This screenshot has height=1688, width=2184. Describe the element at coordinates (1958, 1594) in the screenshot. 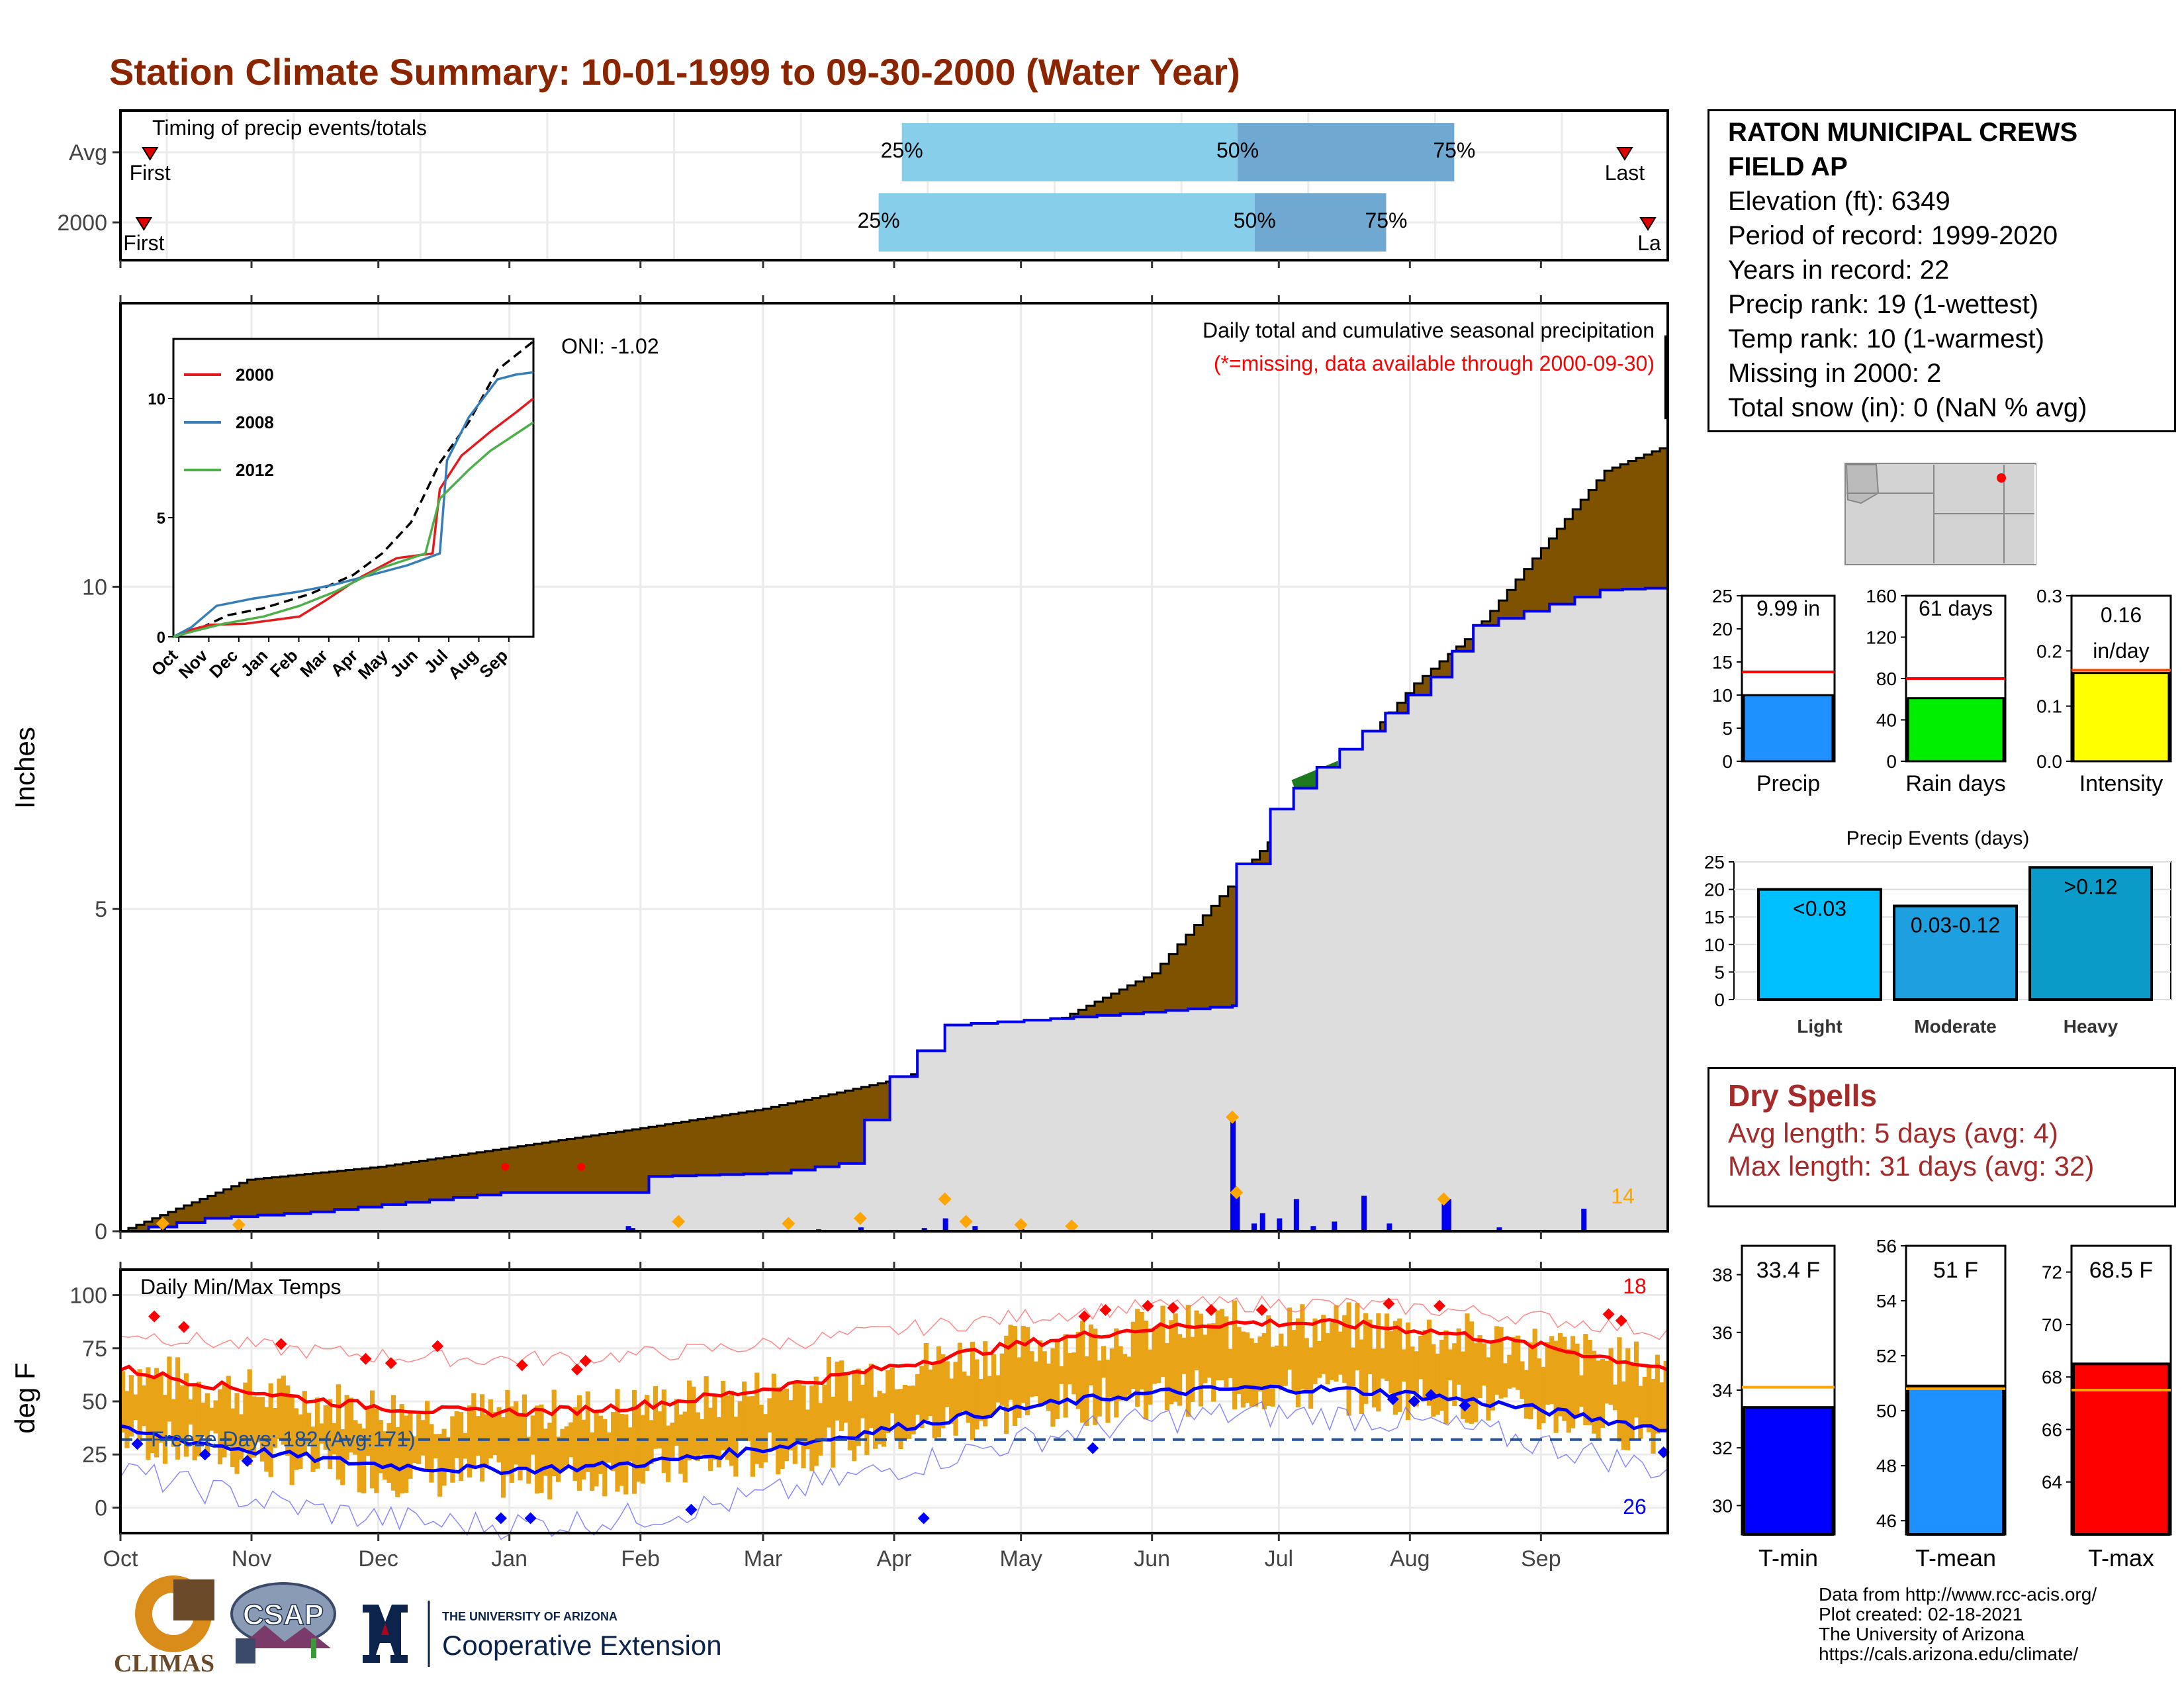

I see `credit-line-1: Data from http://www.rcc-acis.org/` at that location.